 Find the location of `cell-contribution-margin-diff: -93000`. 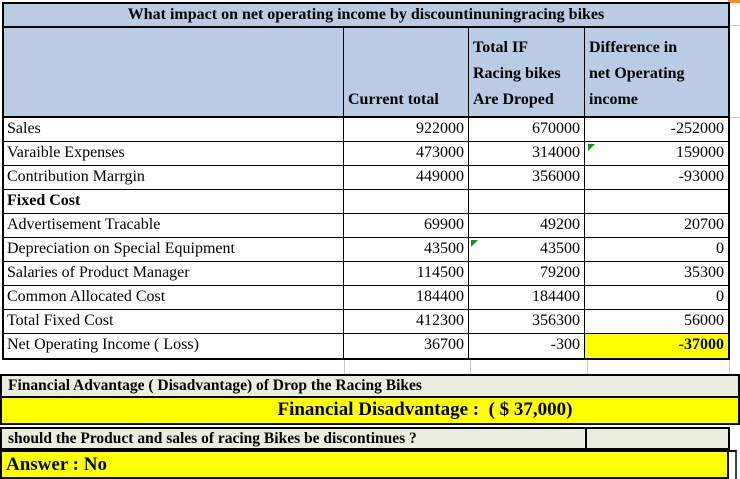

cell-contribution-margin-diff: -93000 is located at coordinates (656, 177).